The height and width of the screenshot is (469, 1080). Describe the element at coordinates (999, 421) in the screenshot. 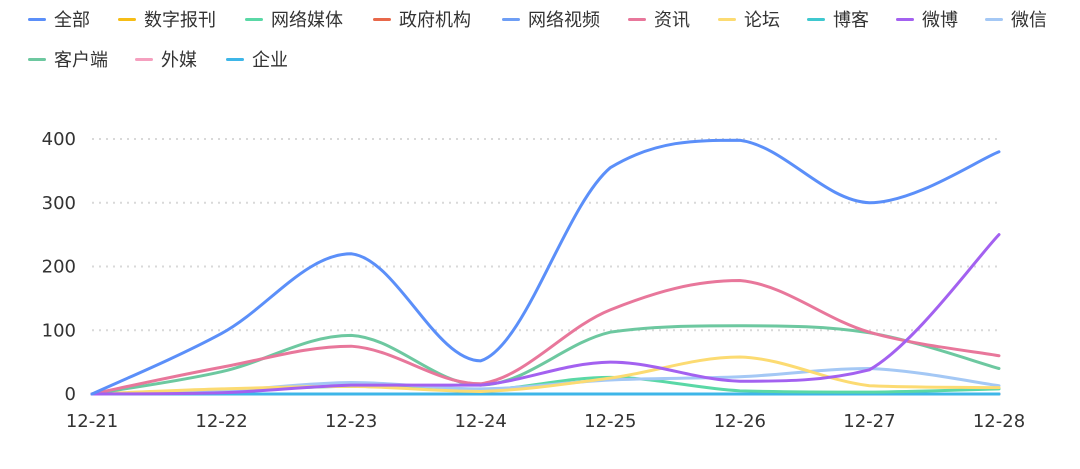

I see `x-tick-label: 12-28` at that location.